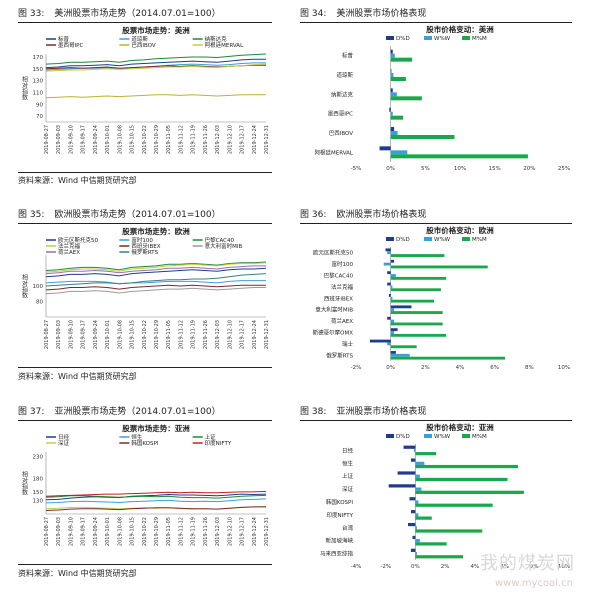  I want to click on x-tick-label: 20%, so click(529, 169).